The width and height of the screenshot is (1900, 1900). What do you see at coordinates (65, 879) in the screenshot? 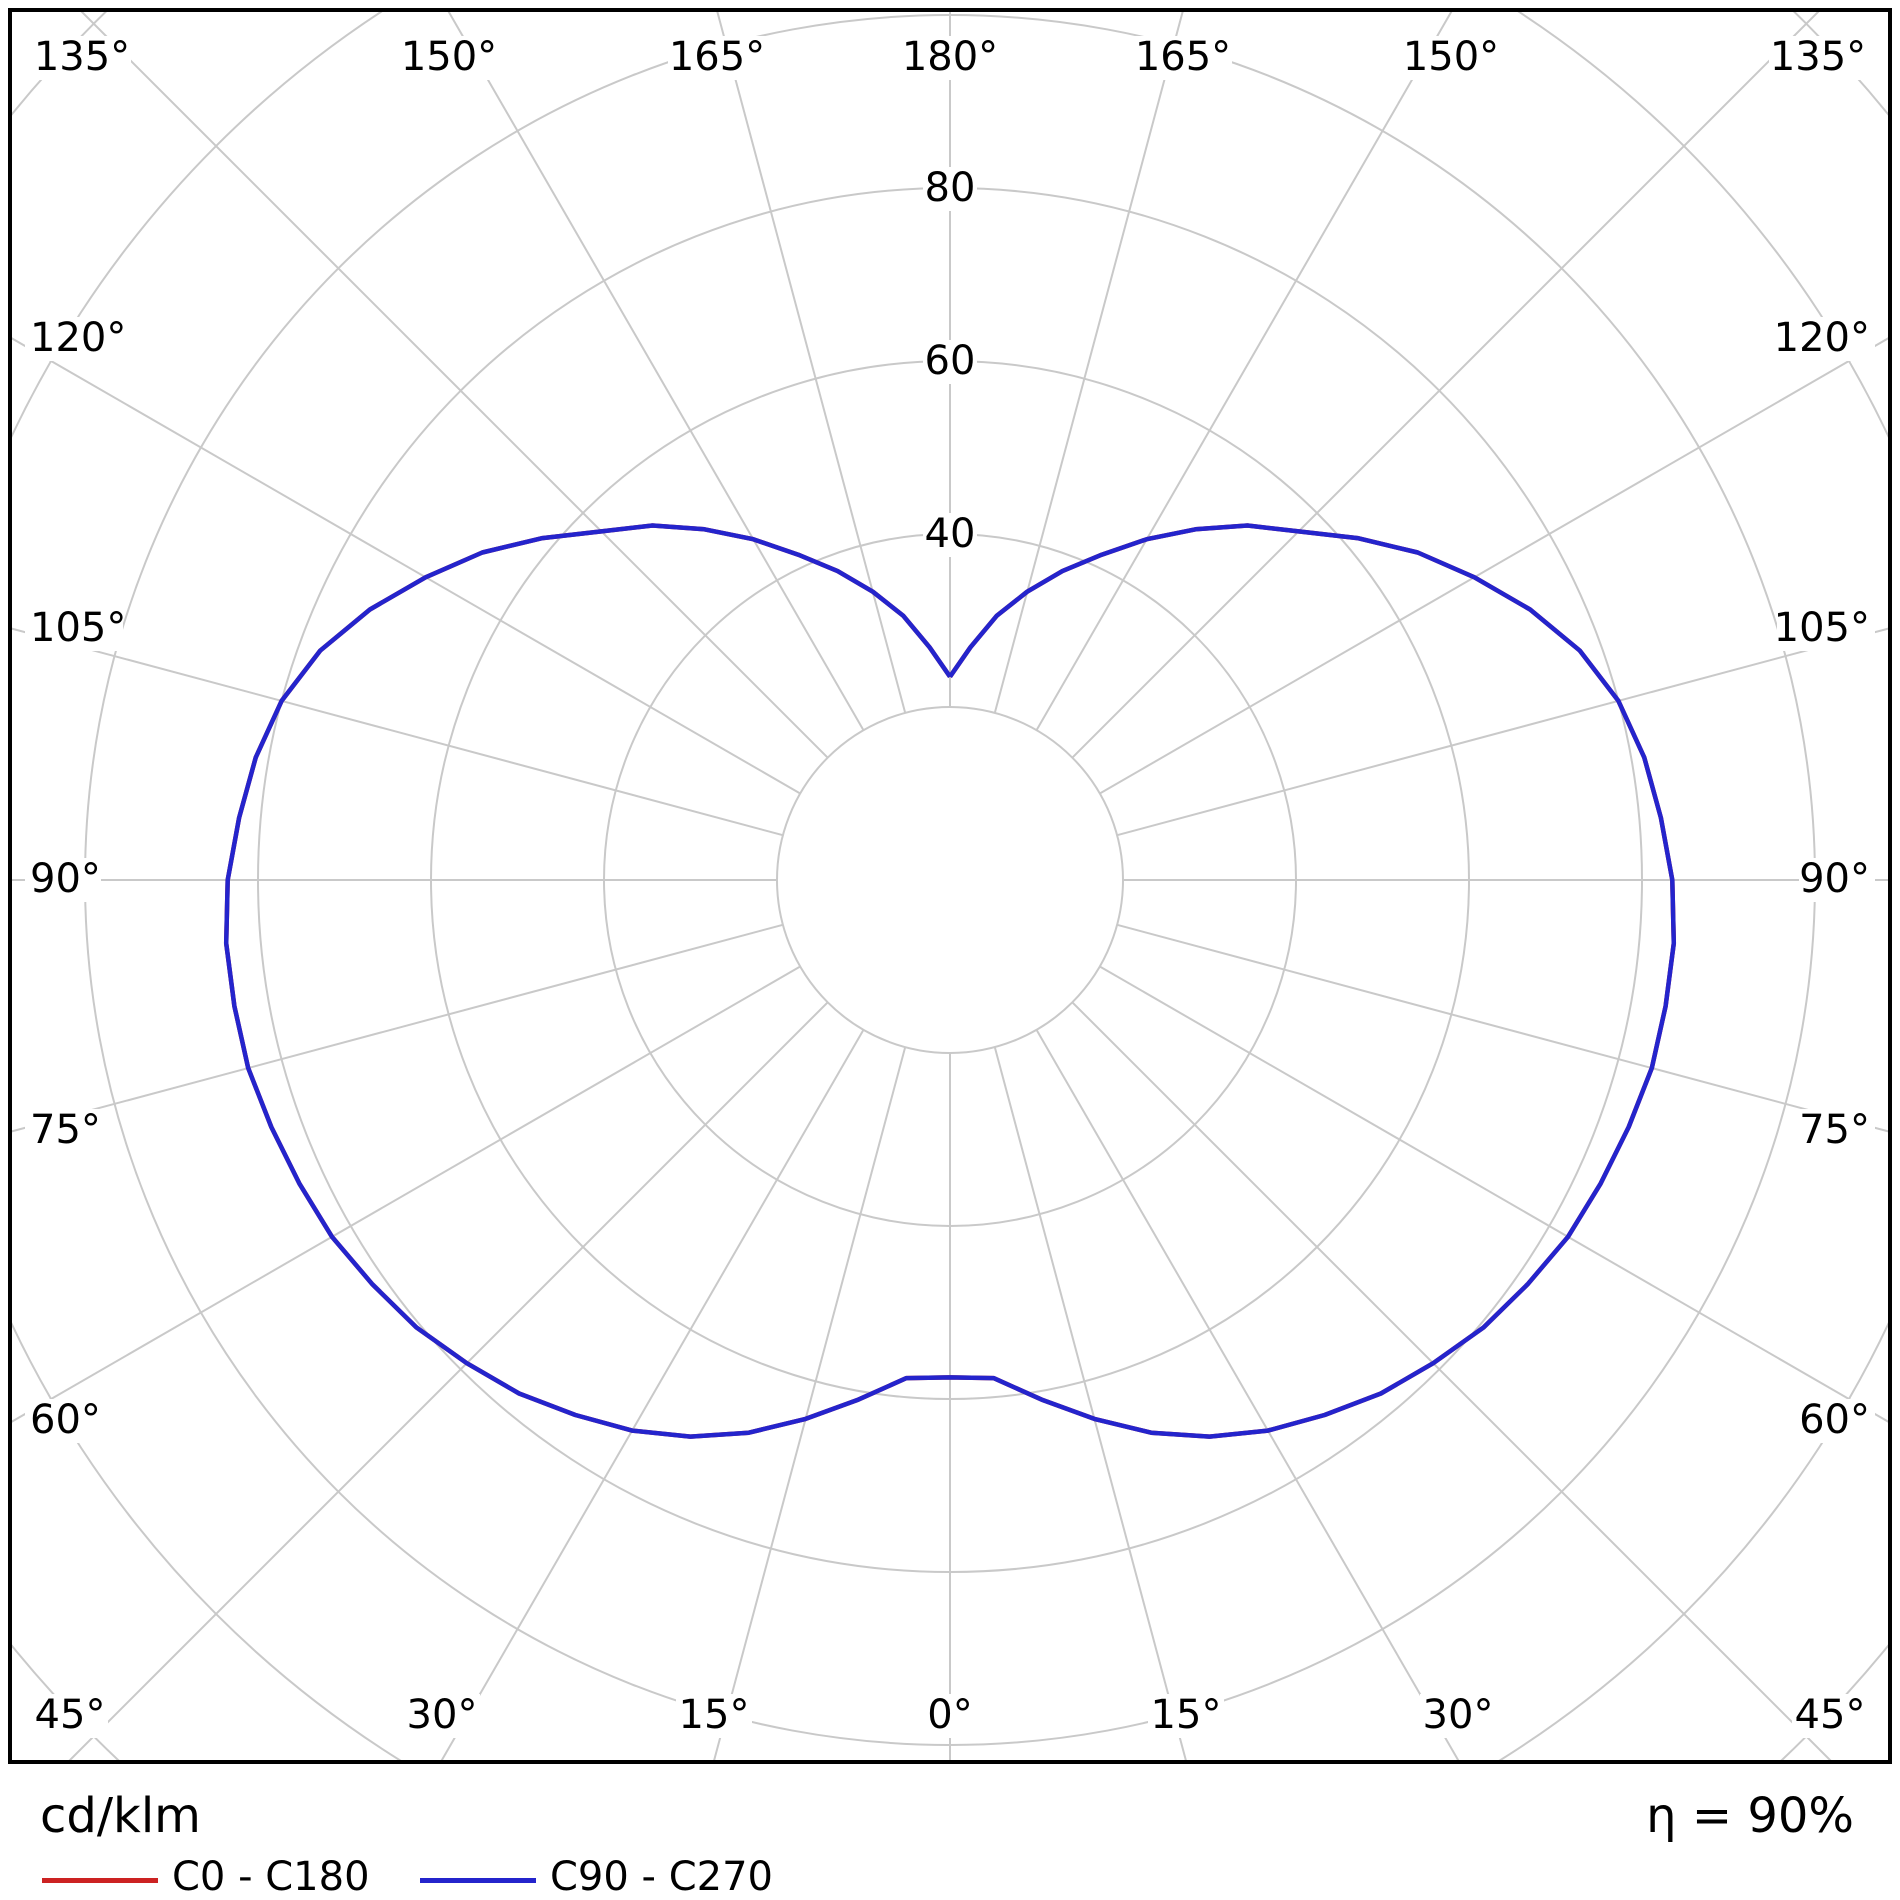
I see `angle-label-left-2: 90°` at bounding box center [65, 879].